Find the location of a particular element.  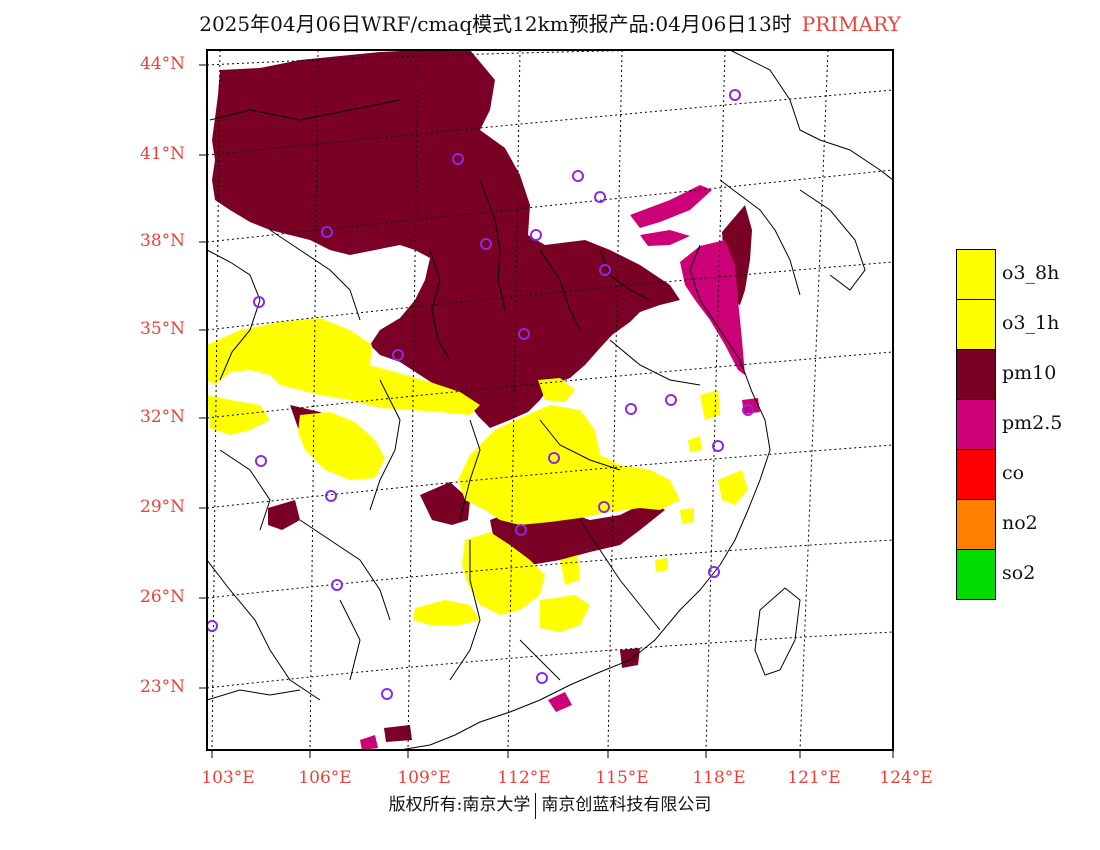

legend-label: pm2.5 is located at coordinates (1032, 423).